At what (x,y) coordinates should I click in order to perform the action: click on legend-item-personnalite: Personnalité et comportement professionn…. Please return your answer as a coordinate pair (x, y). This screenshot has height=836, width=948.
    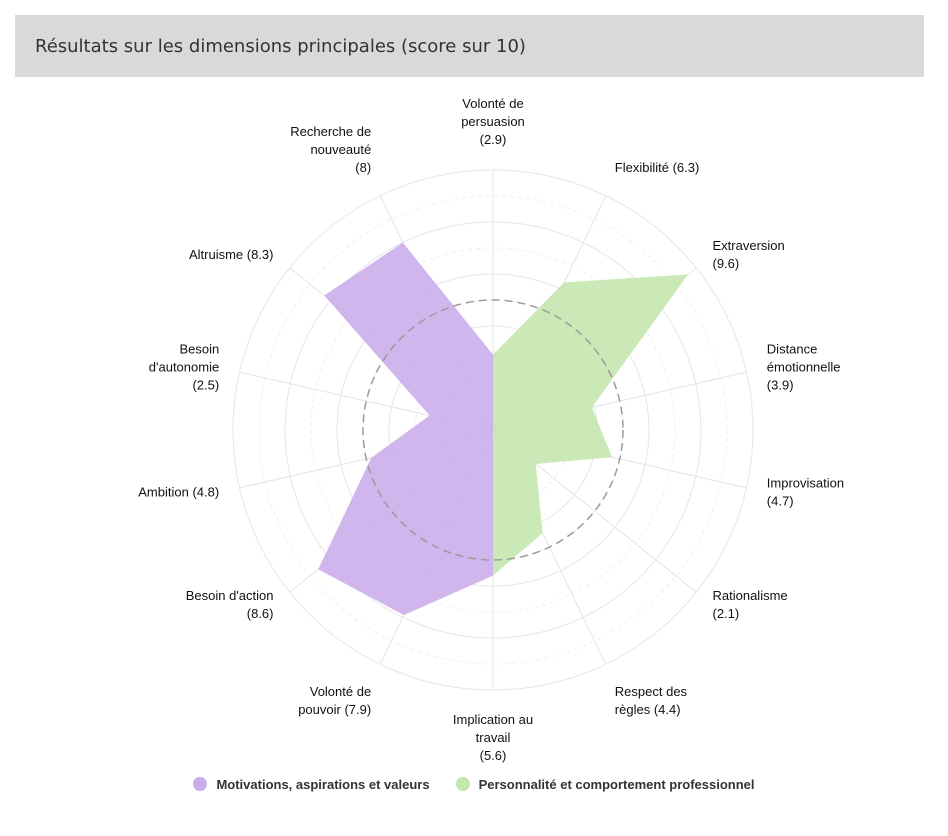
    Looking at the image, I should click on (605, 784).